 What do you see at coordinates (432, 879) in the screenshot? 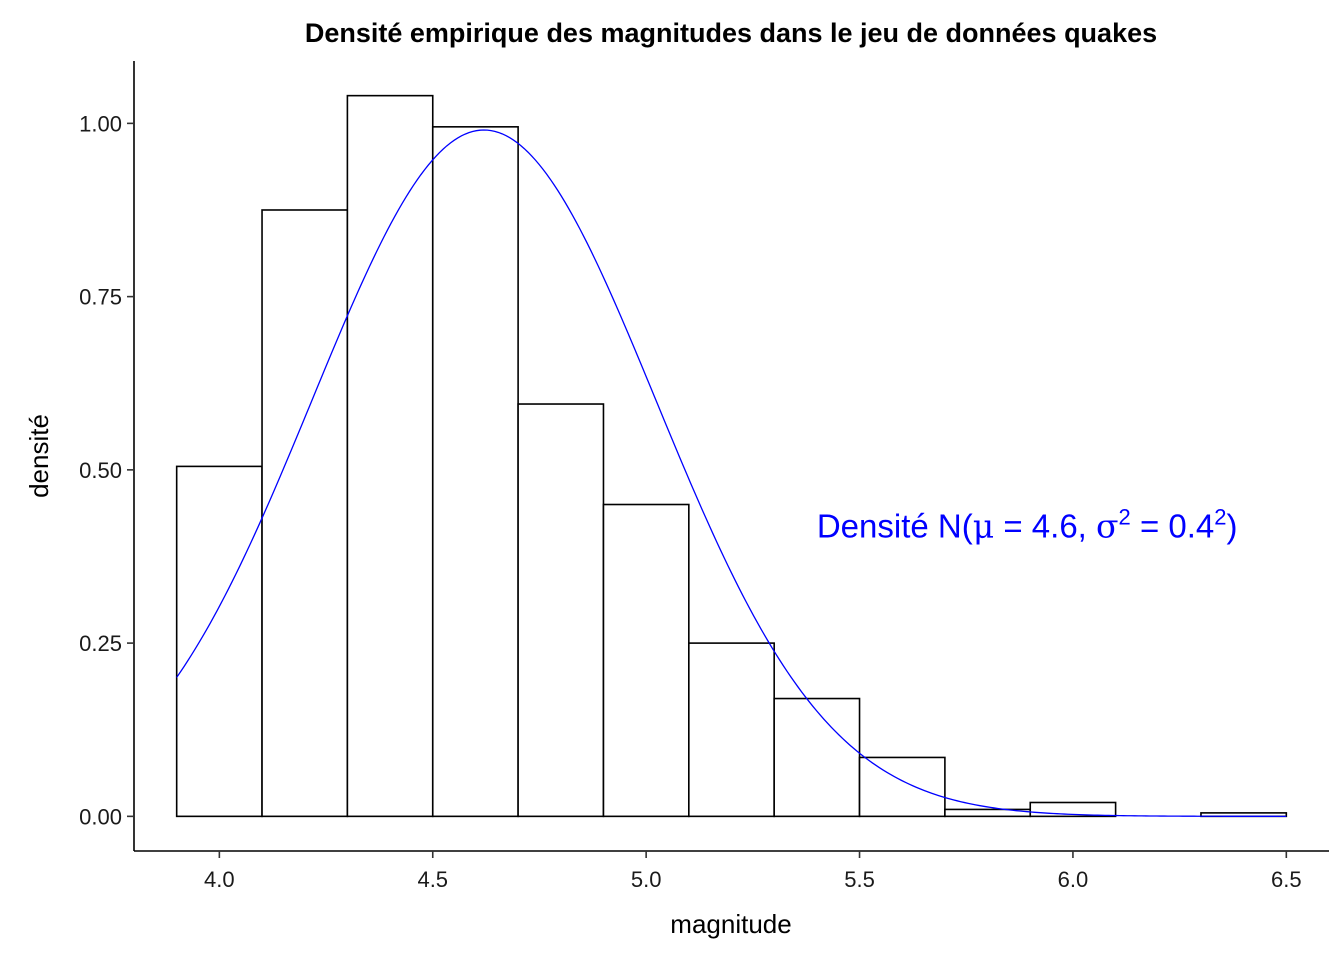
I see `x-tick-label: 4.5` at bounding box center [432, 879].